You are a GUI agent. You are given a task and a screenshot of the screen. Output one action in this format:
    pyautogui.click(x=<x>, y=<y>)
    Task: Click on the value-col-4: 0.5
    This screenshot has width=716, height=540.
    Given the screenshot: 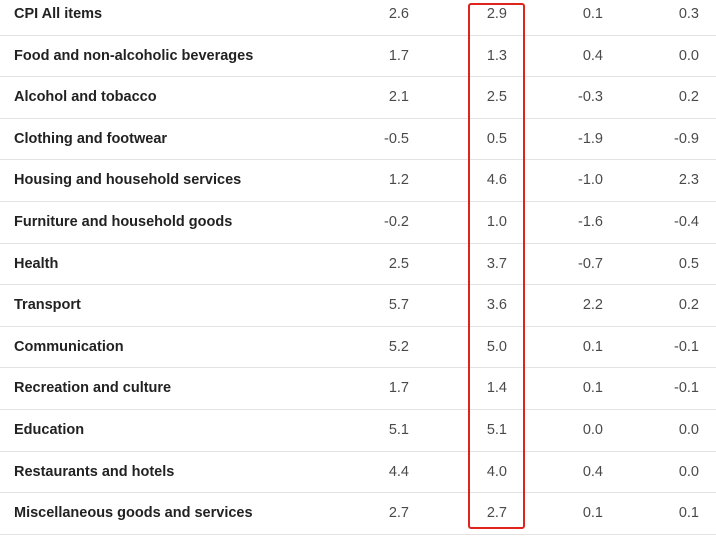 What is the action you would take?
    pyautogui.click(x=688, y=263)
    